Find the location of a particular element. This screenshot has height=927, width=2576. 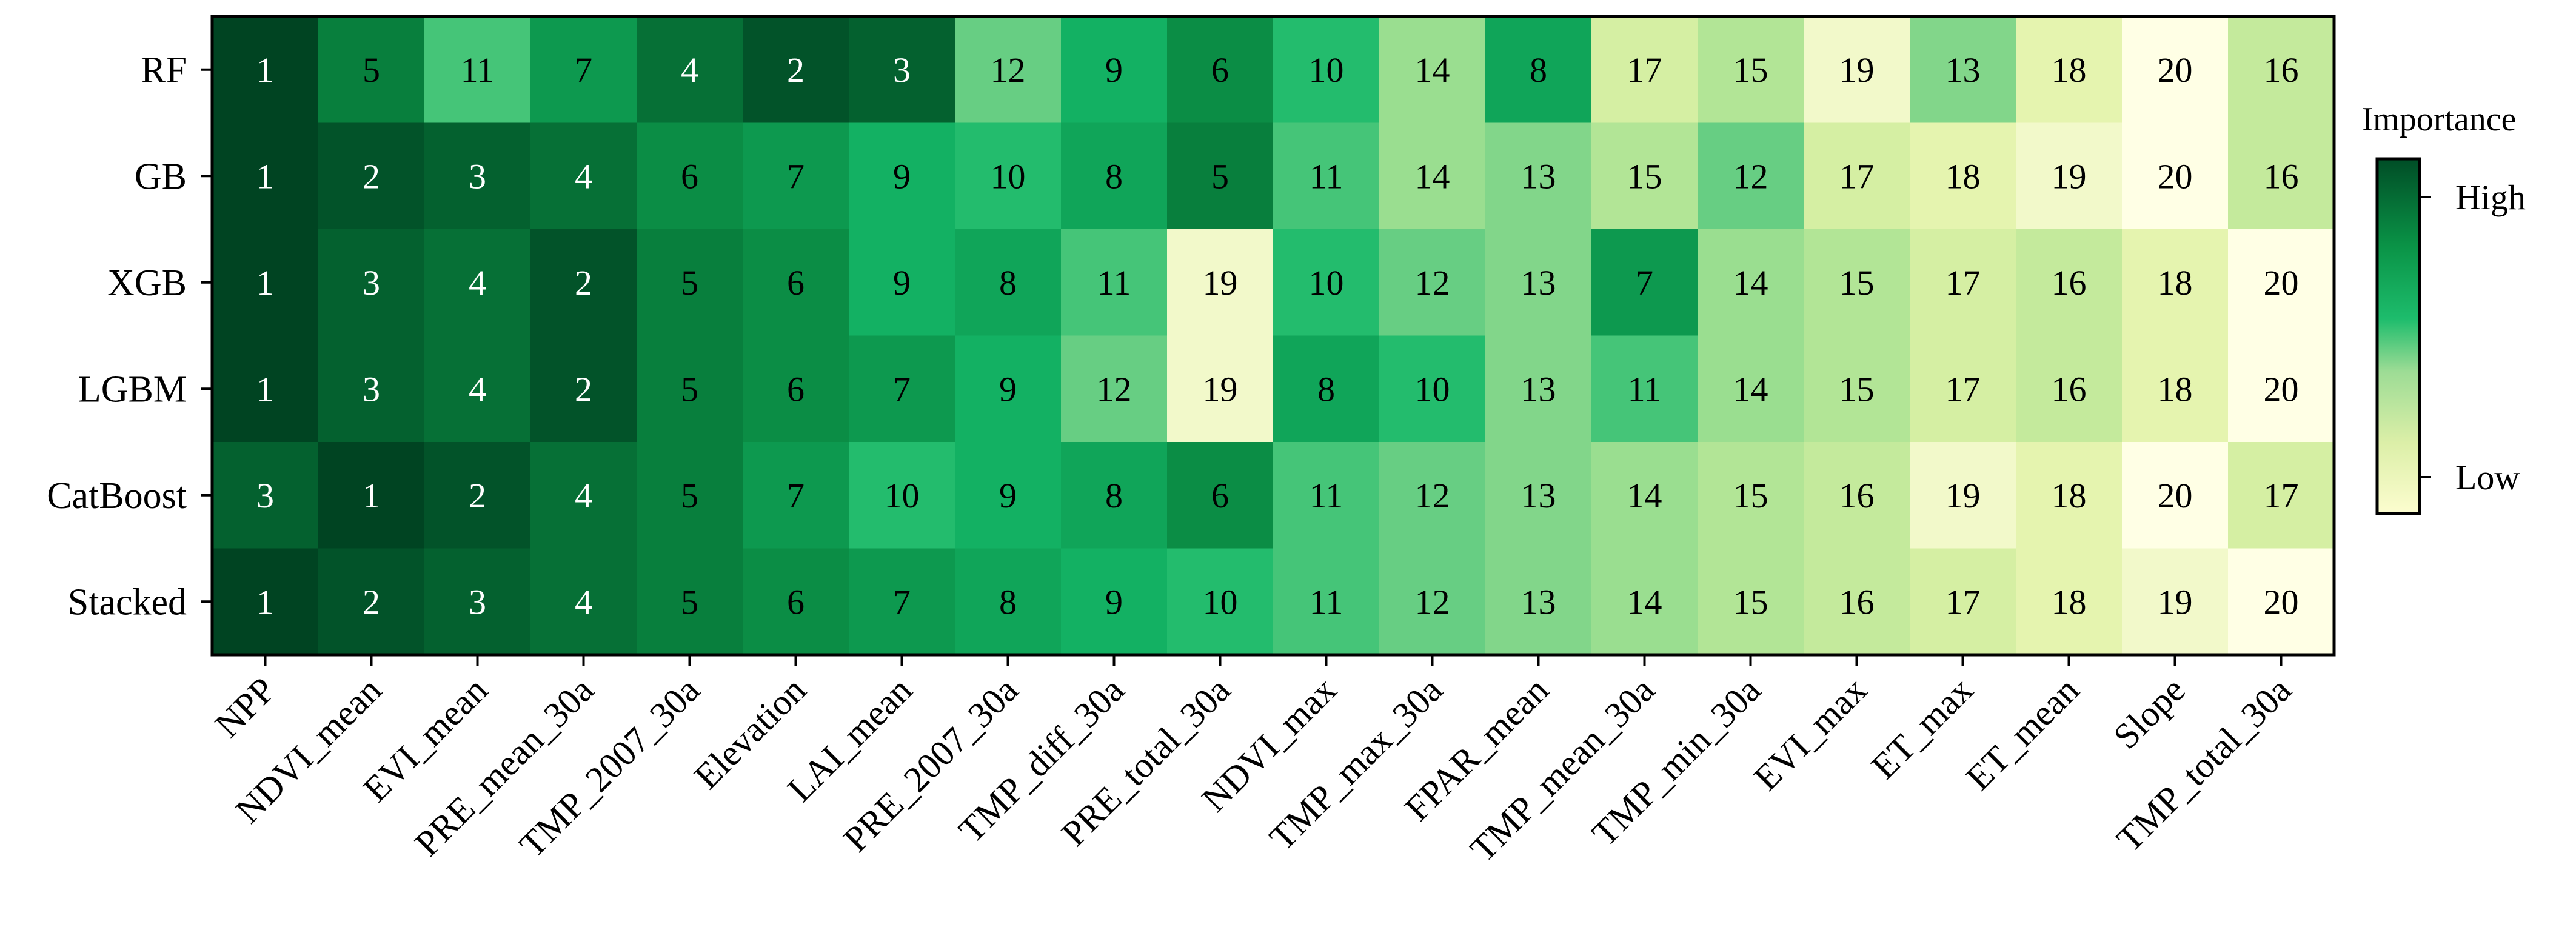

cell-value-label: 14 is located at coordinates (1432, 70).